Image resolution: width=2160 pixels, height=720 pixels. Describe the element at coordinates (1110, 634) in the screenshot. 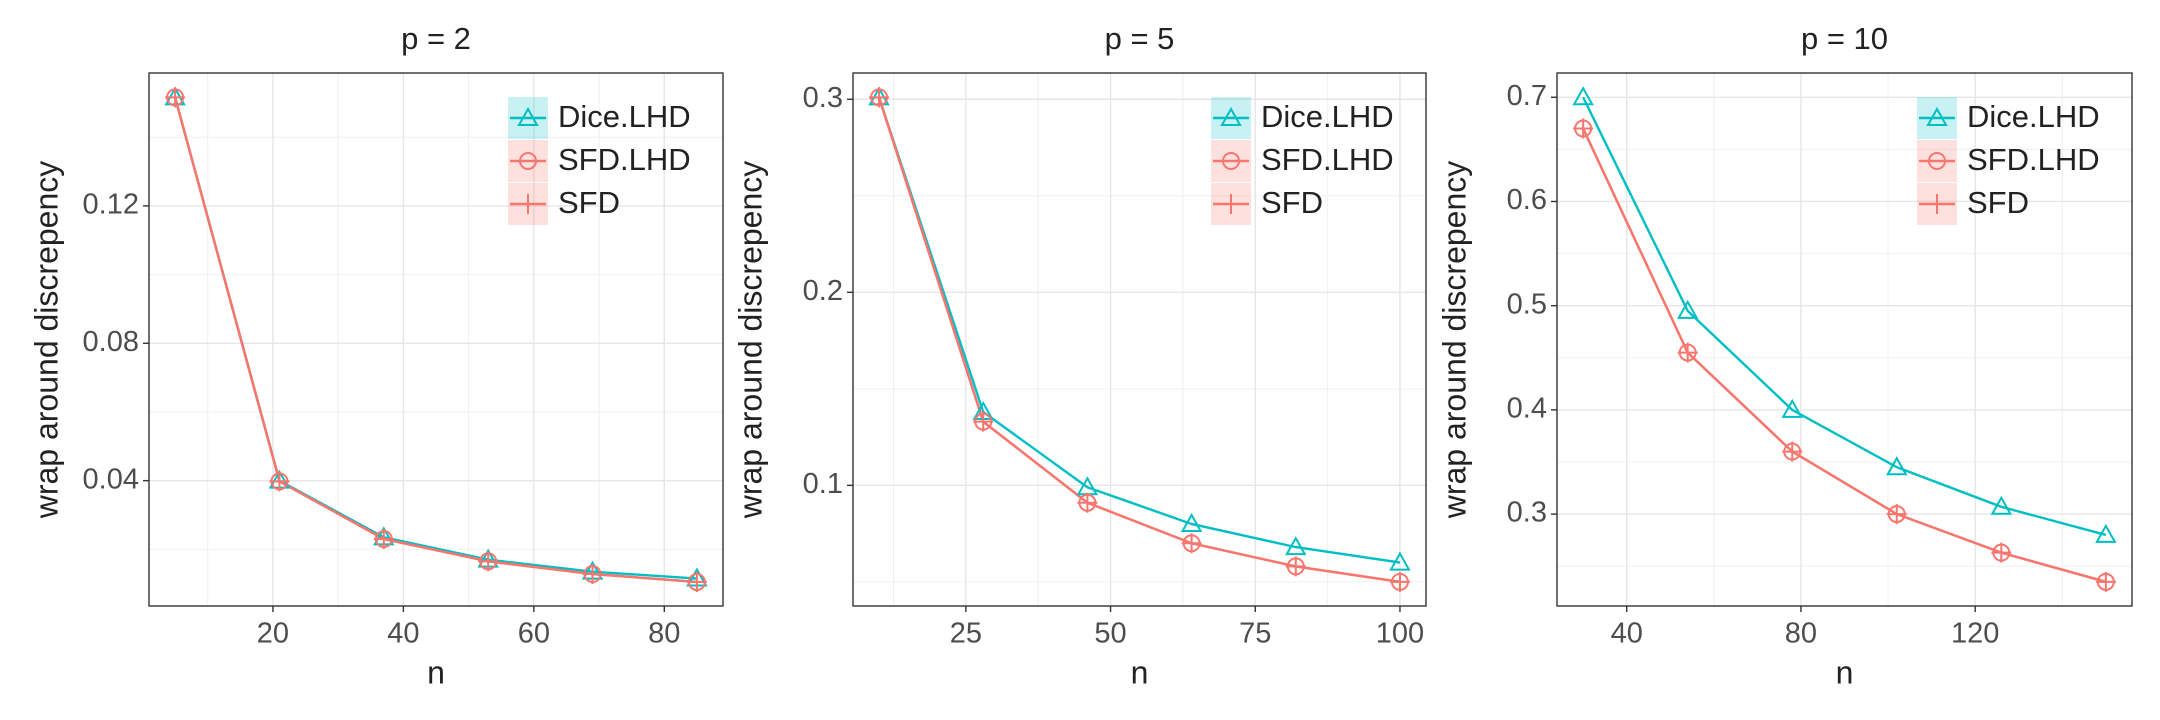

I see `x-tick-label: 50` at that location.